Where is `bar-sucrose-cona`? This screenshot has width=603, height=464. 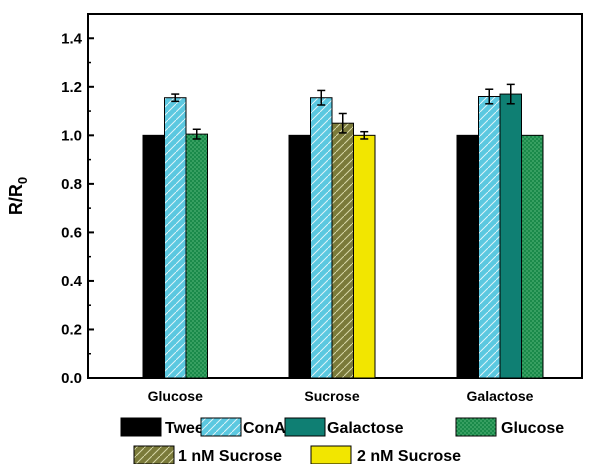 bar-sucrose-cona is located at coordinates (321, 238).